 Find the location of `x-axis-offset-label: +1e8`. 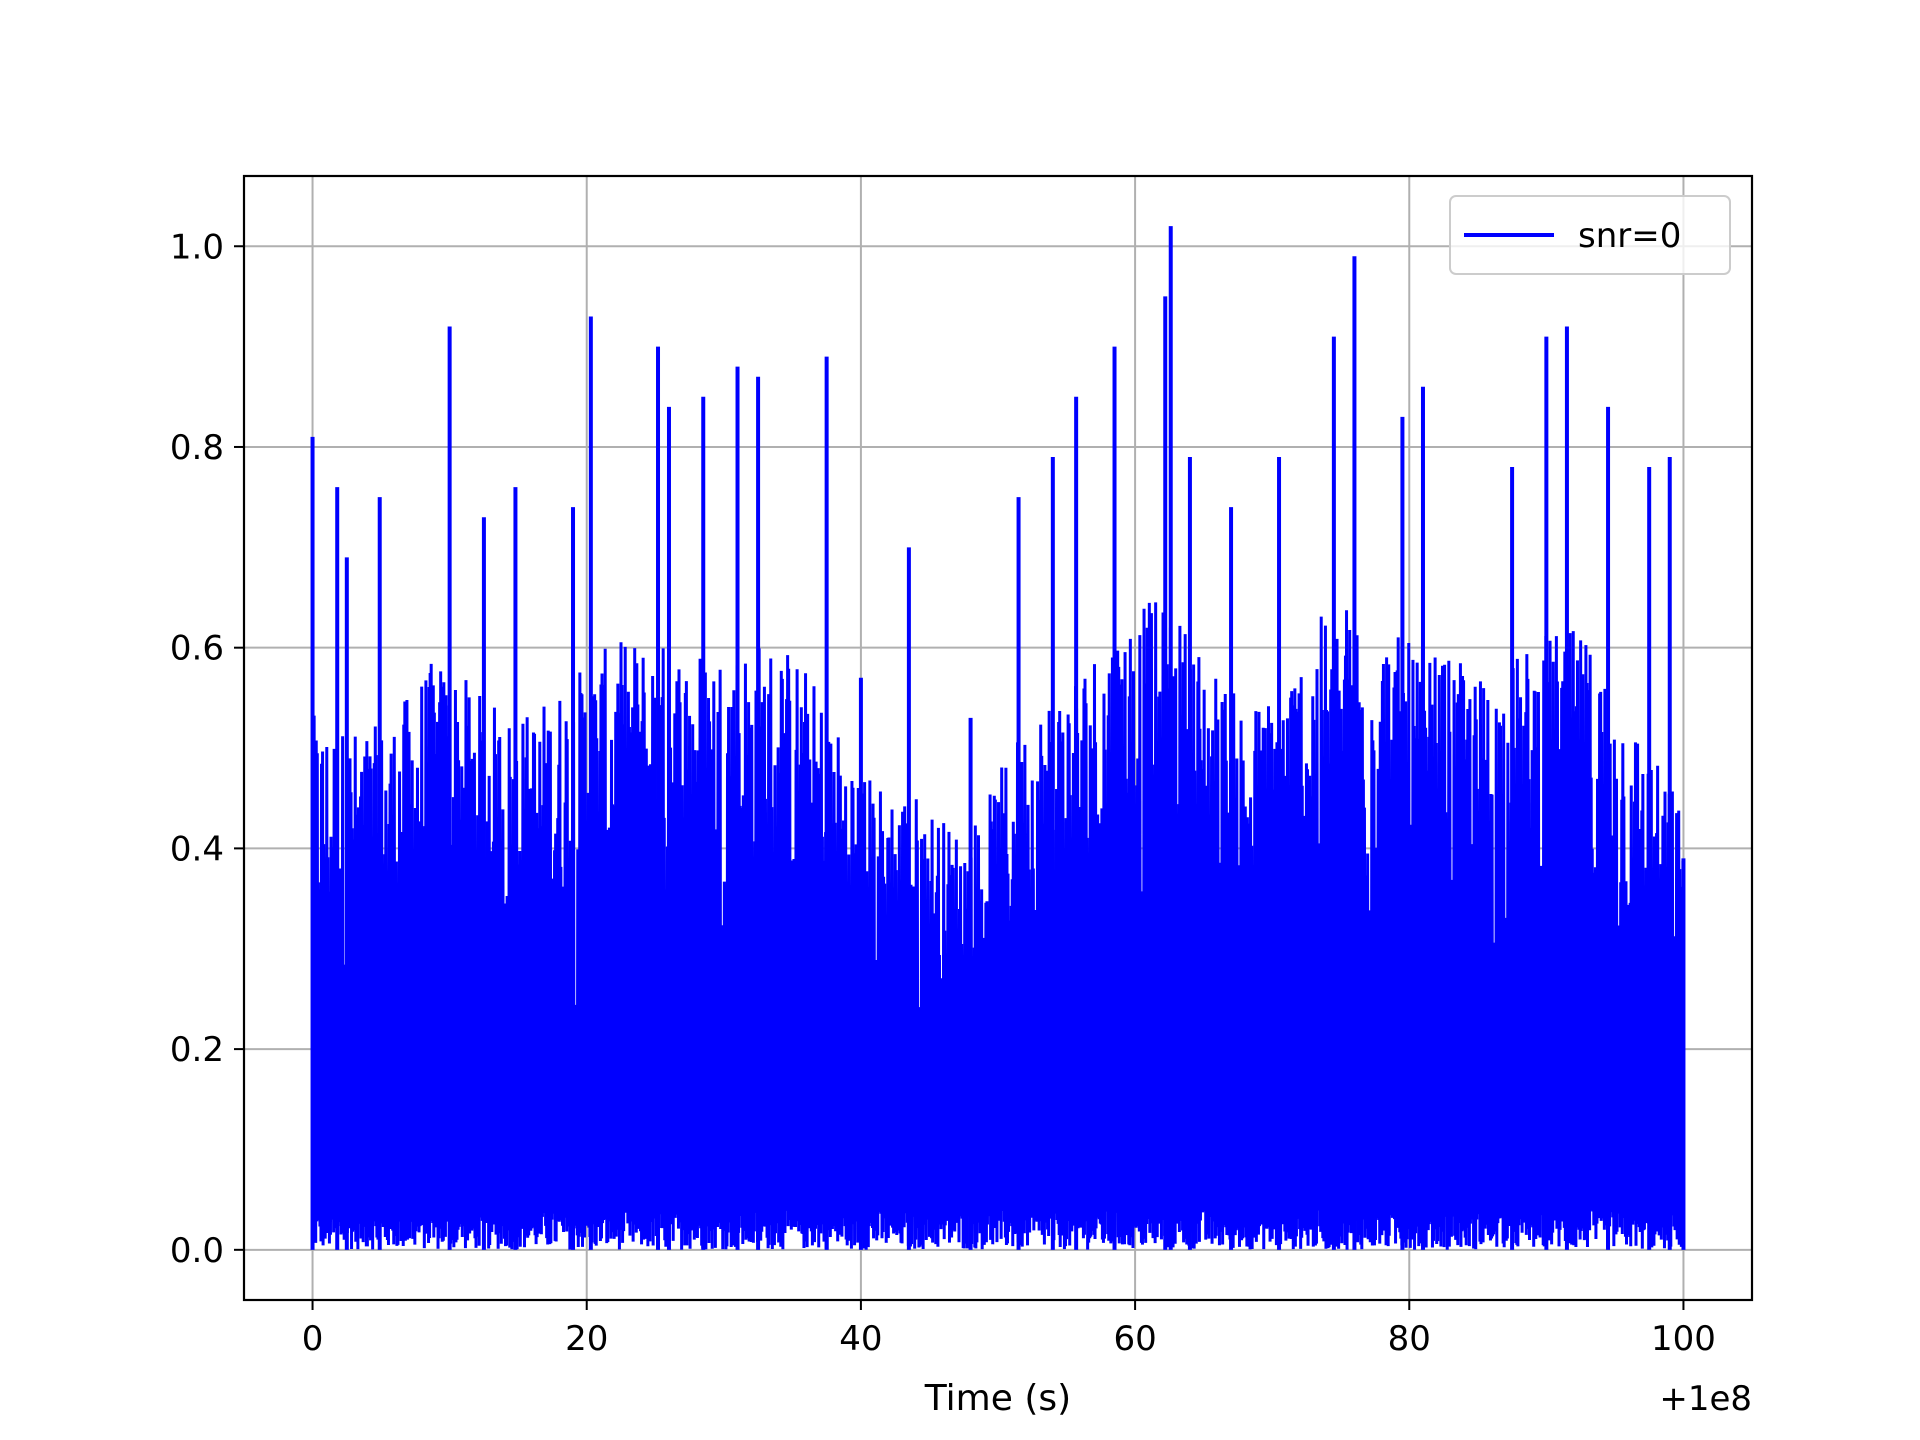

x-axis-offset-label: +1e8 is located at coordinates (1705, 1399).